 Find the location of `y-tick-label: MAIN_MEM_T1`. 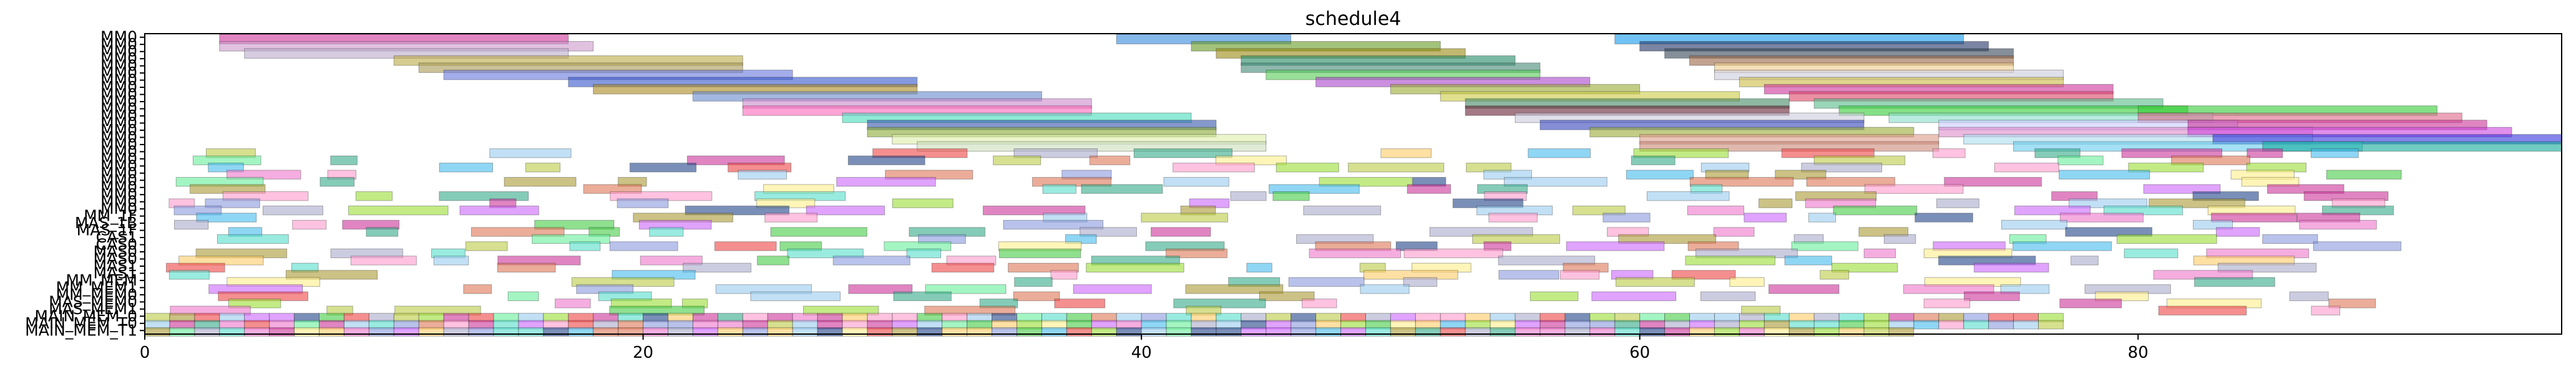

y-tick-label: MAIN_MEM_T1 is located at coordinates (81, 330).